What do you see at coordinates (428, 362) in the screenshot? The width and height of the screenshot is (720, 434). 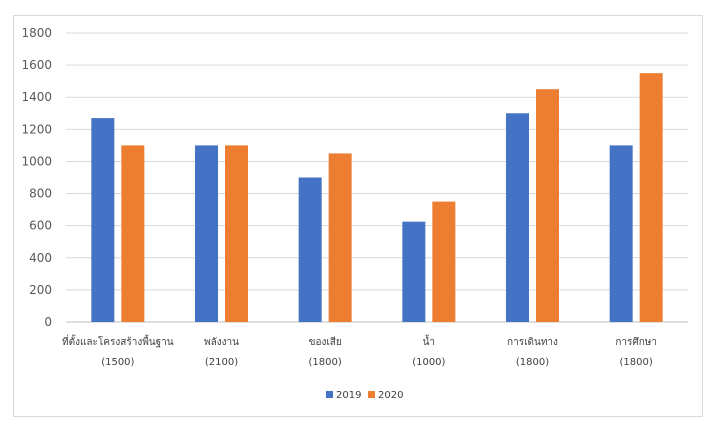 I see `category-sub-label: (1000)` at bounding box center [428, 362].